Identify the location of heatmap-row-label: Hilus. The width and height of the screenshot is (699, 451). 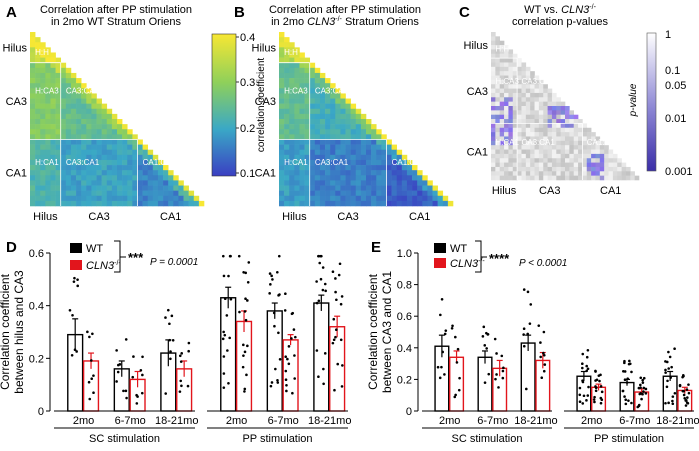
(264, 48).